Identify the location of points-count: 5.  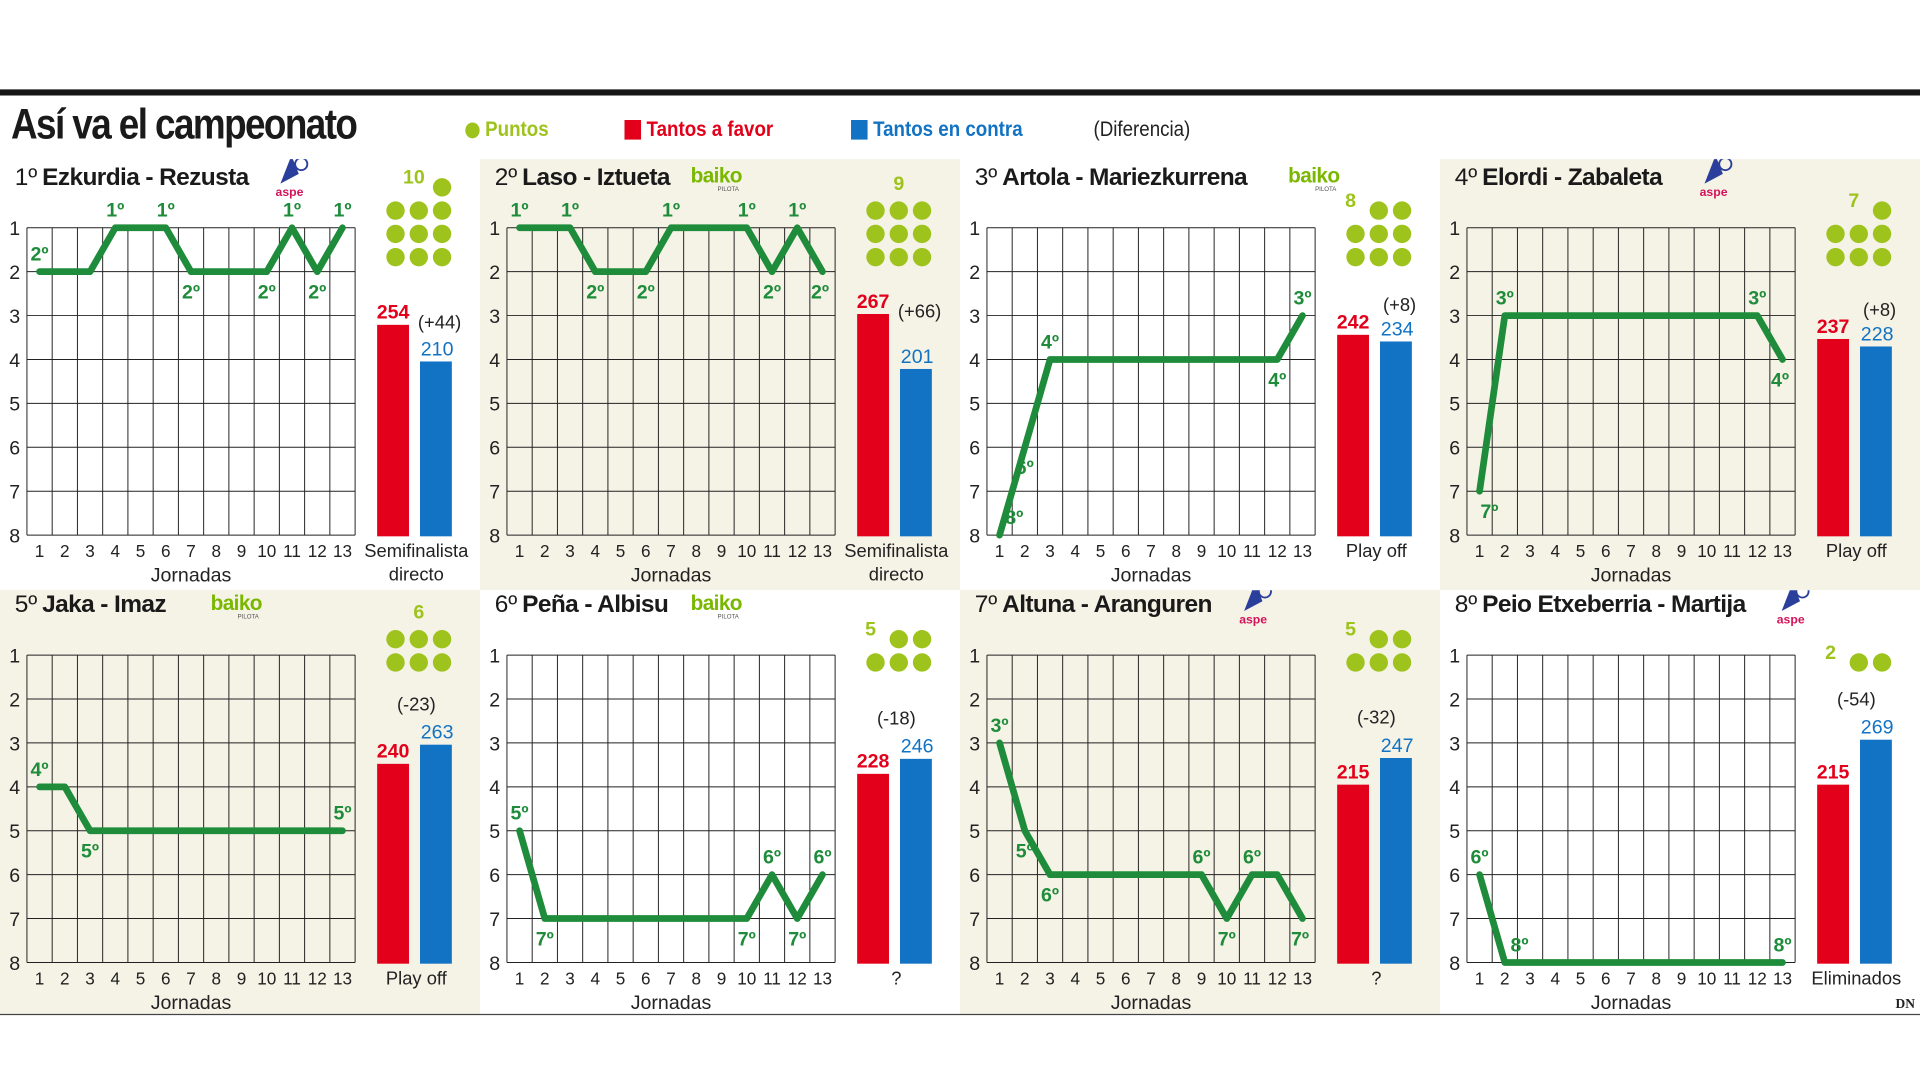
(870, 630).